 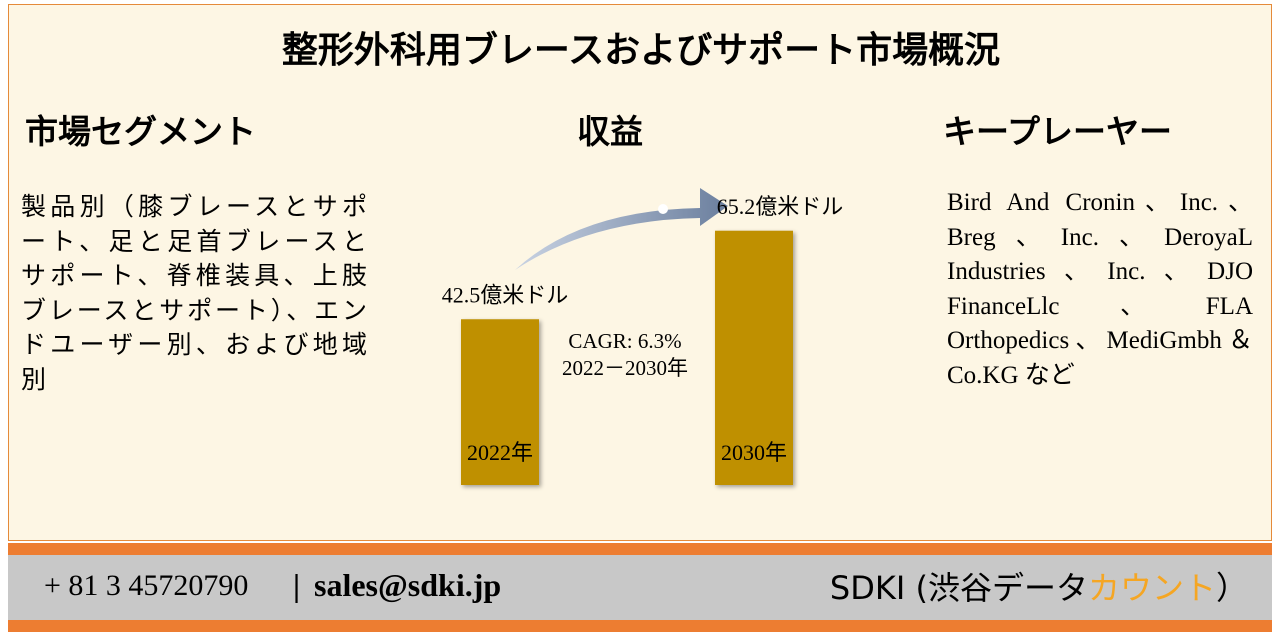 I want to click on segments-heading: 市場セグメント, so click(x=140, y=133).